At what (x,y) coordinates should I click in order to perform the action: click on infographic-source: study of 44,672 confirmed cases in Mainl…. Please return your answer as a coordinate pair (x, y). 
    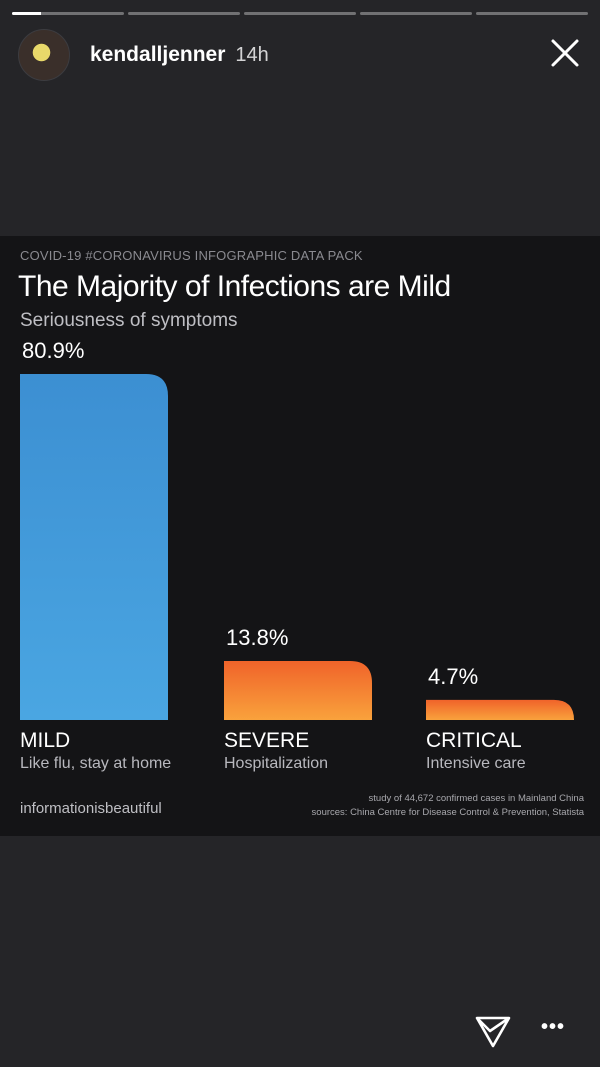
    Looking at the image, I should click on (448, 806).